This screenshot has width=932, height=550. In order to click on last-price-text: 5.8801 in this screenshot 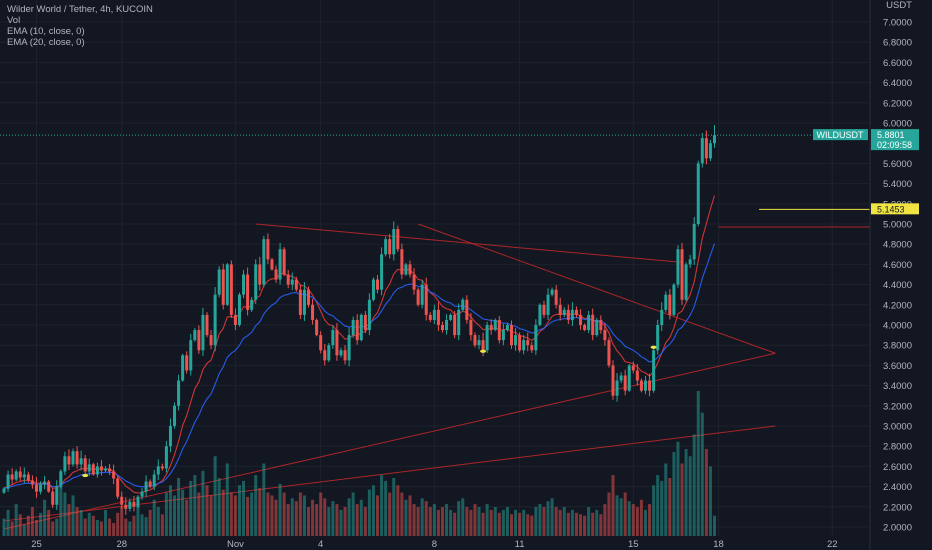, I will do `click(891, 135)`.